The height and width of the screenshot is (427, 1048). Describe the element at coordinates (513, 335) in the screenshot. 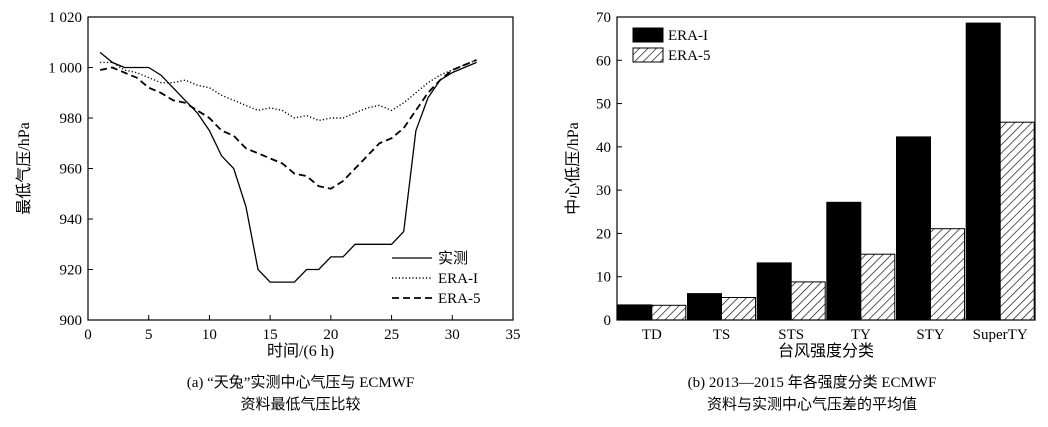

I see `x-tick-label: 35` at that location.